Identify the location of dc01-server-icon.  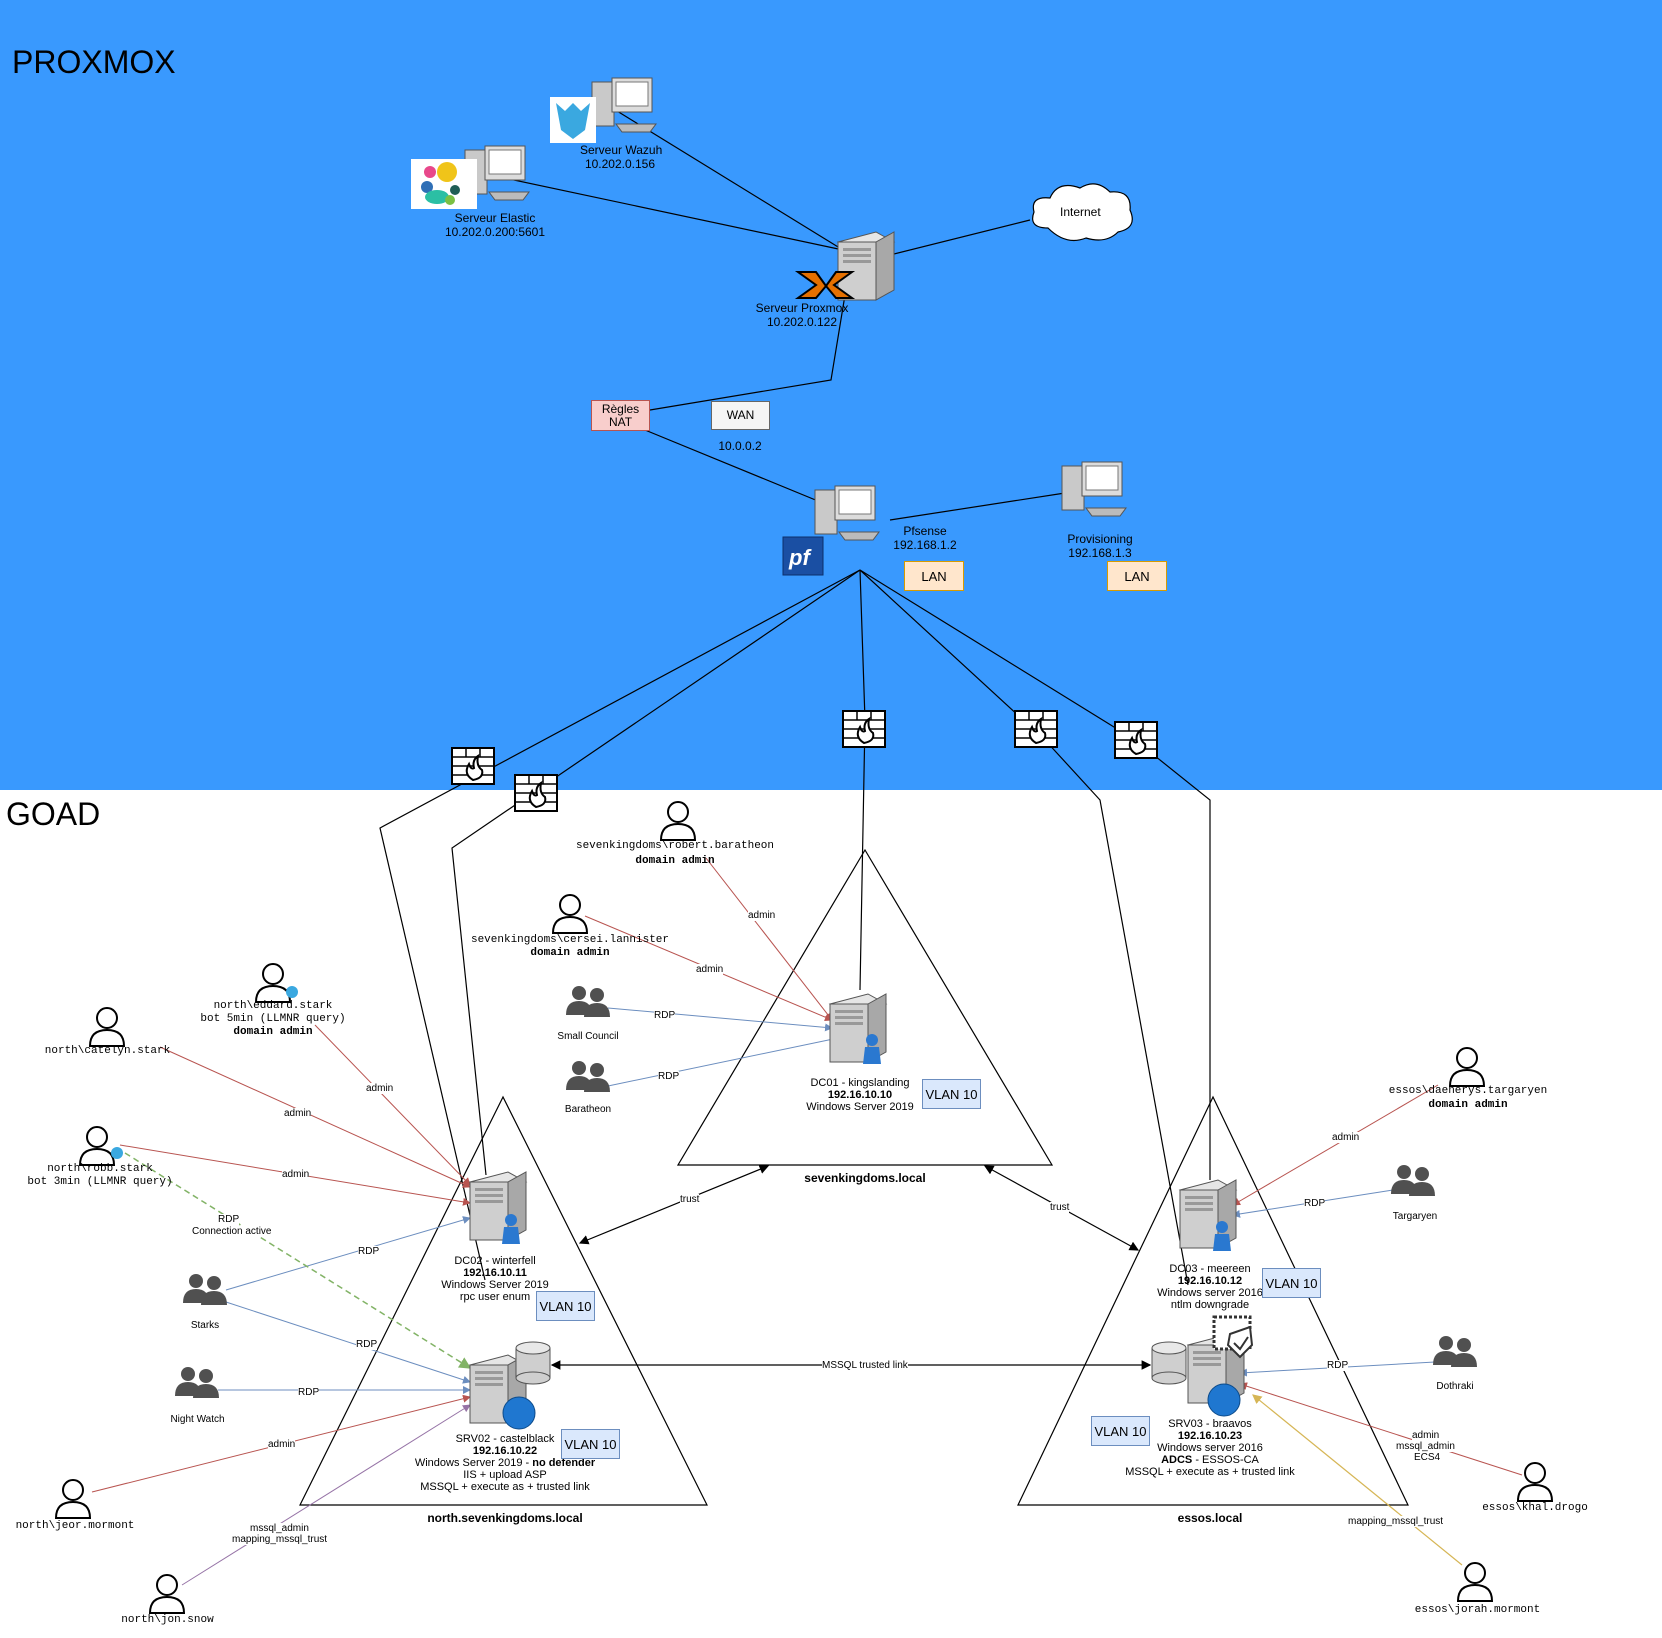
(858, 1028).